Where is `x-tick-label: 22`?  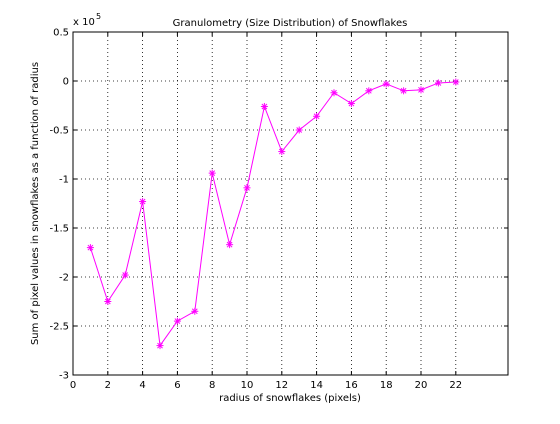
x-tick-label: 22 is located at coordinates (455, 385).